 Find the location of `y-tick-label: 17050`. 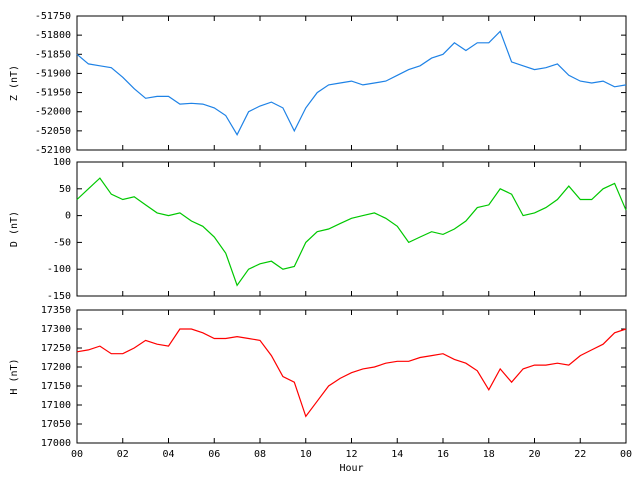

y-tick-label: 17050 is located at coordinates (56, 424).